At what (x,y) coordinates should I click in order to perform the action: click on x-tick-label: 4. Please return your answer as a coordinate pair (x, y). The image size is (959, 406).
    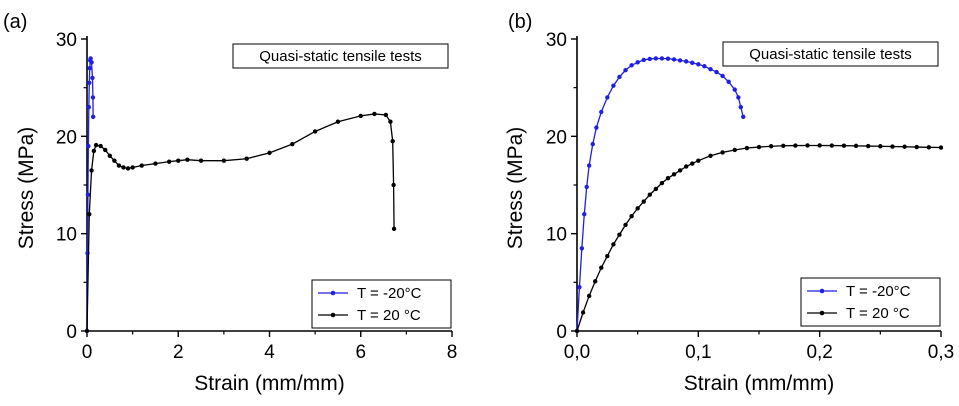
    Looking at the image, I should click on (269, 352).